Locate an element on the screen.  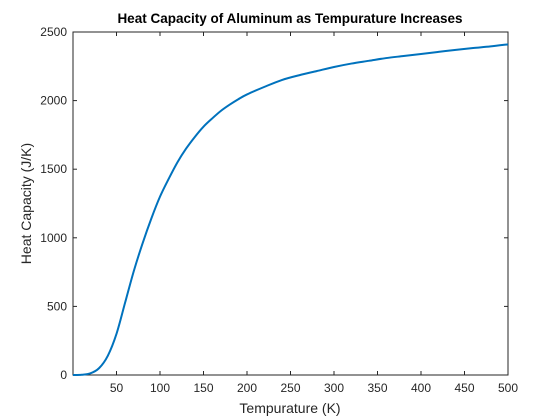
x-tick-label: 50 is located at coordinates (117, 388).